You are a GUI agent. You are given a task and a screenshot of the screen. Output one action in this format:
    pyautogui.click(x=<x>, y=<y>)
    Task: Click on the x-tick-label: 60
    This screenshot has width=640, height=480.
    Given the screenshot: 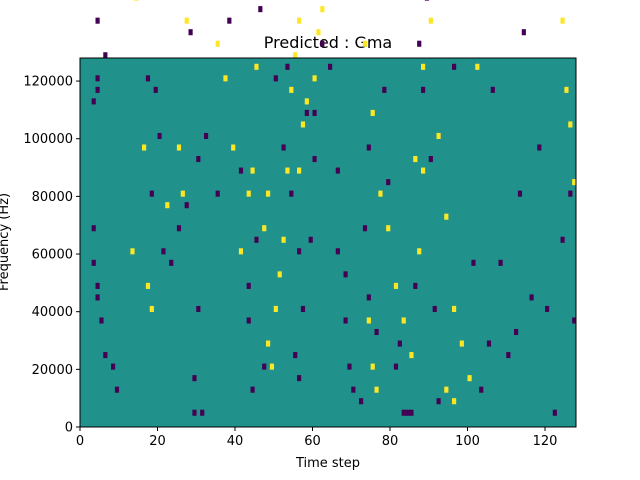 What is the action you would take?
    pyautogui.click(x=312, y=441)
    